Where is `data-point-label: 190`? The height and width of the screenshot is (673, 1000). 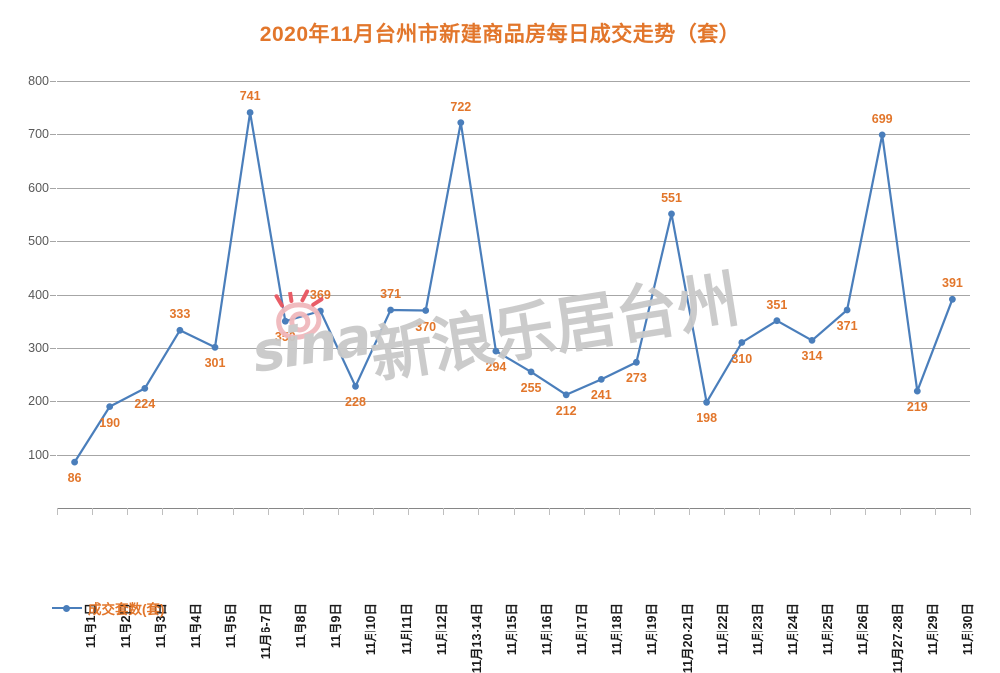 data-point-label: 190 is located at coordinates (110, 422).